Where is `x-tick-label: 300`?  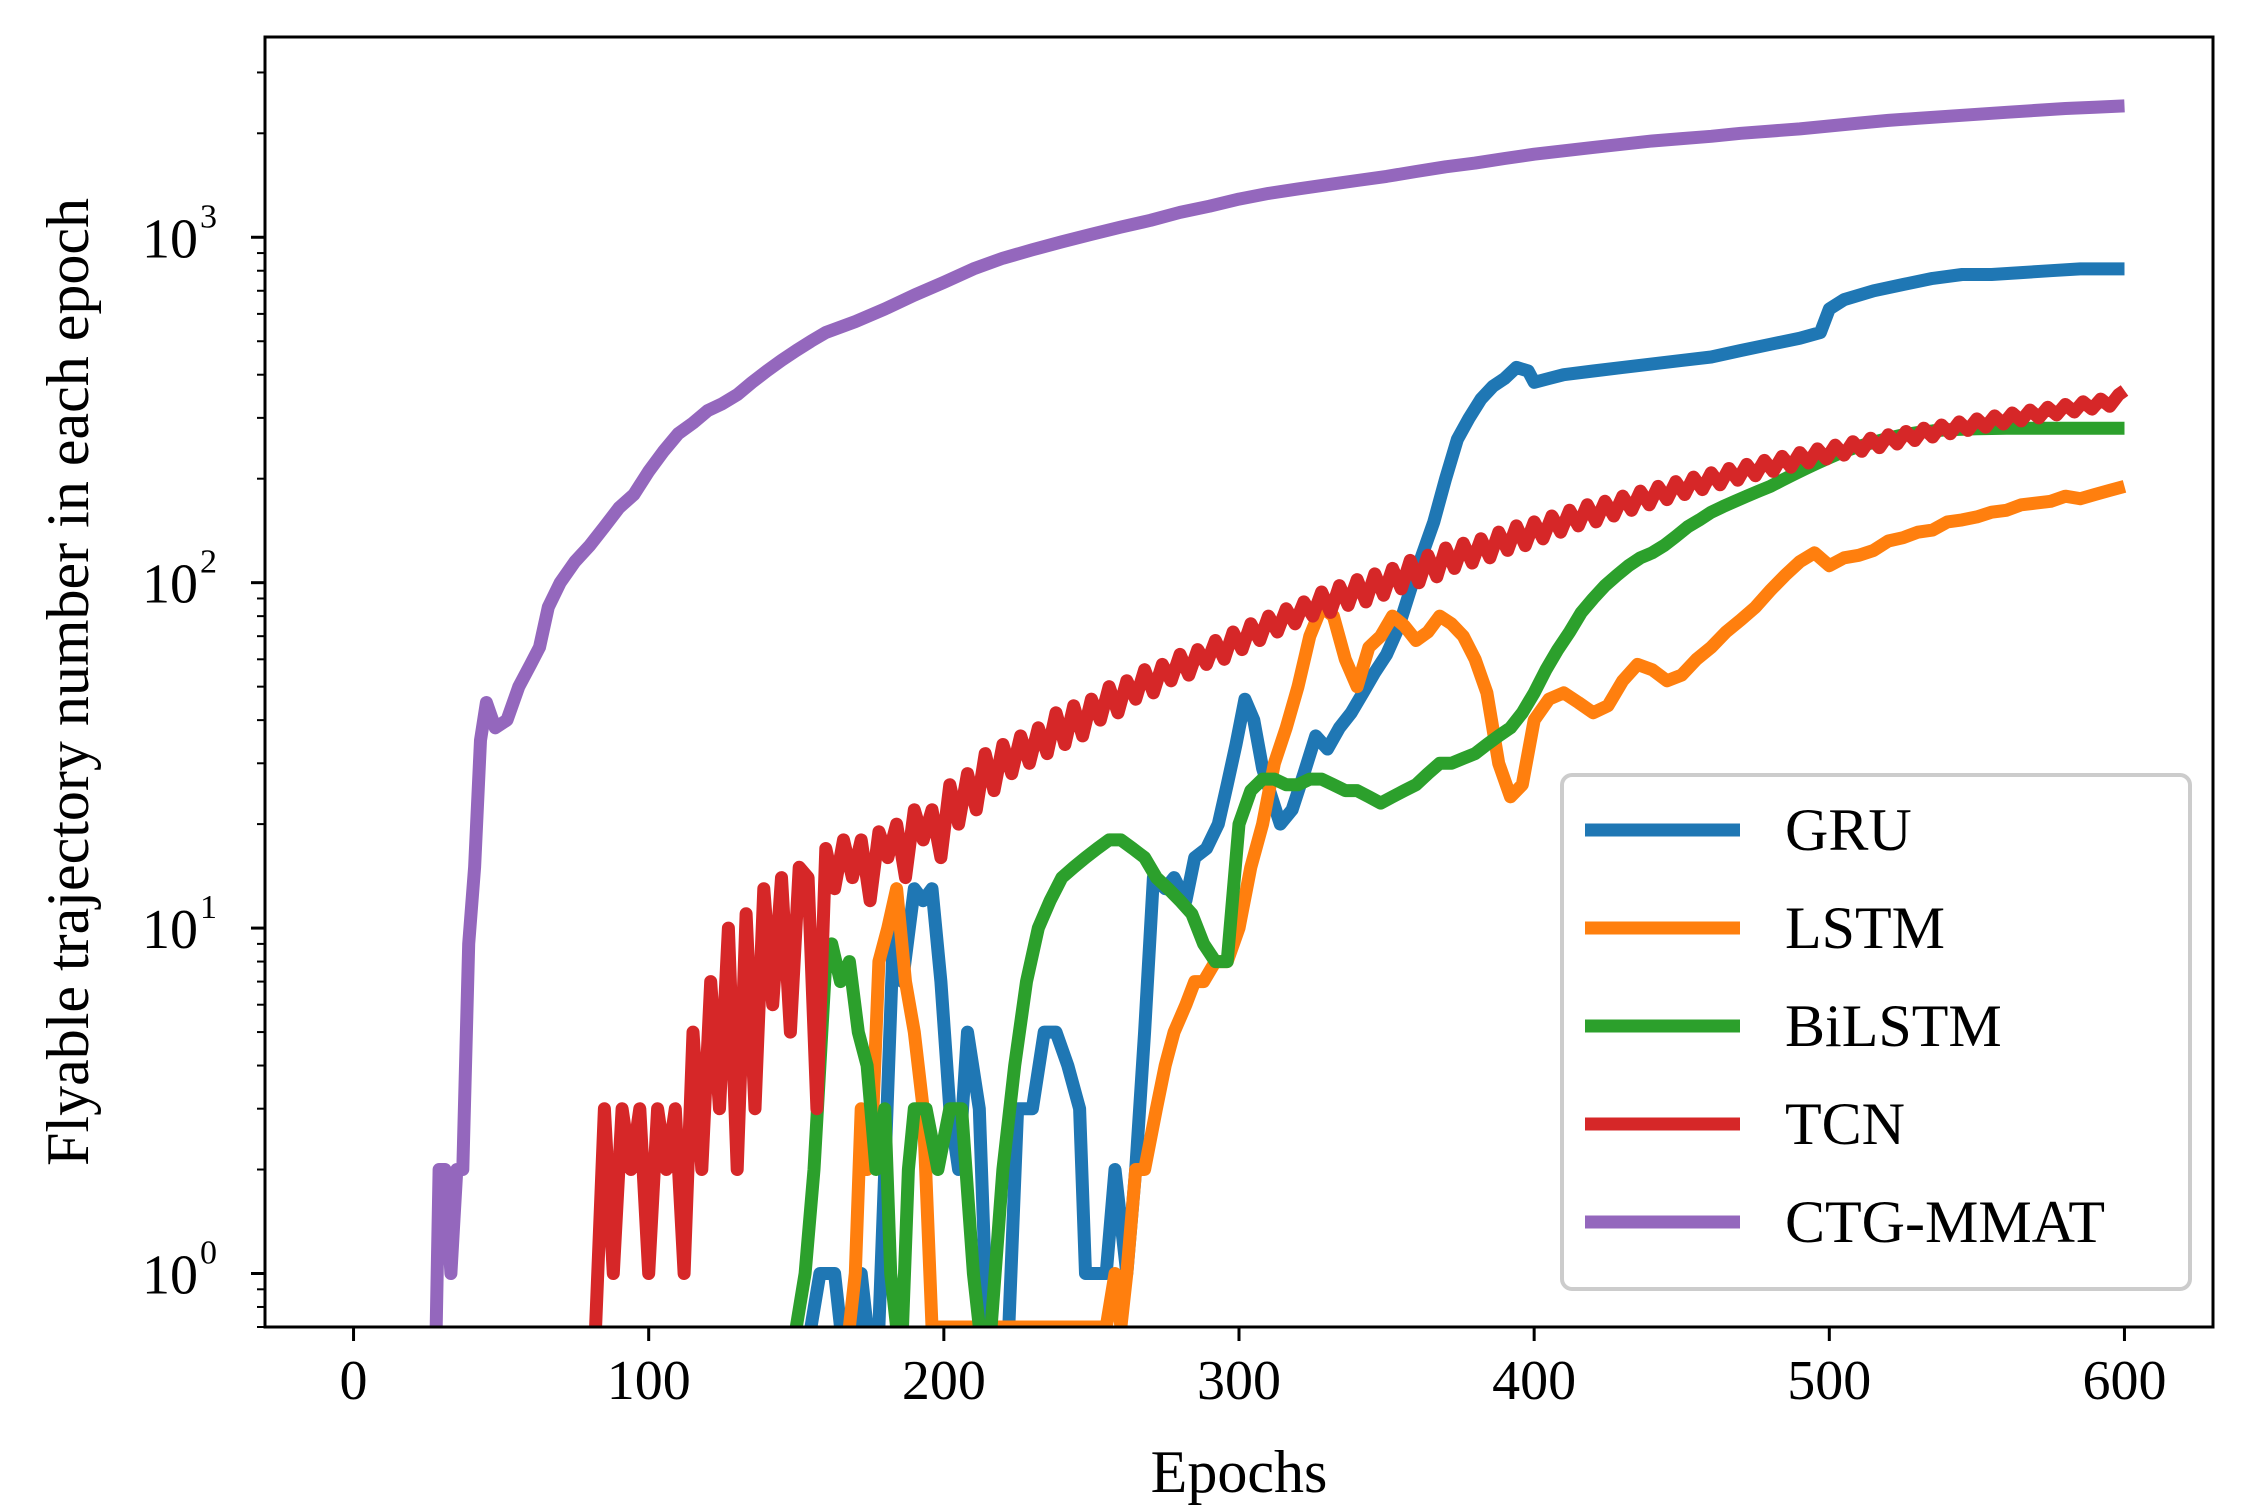 x-tick-label: 300 is located at coordinates (1239, 1381).